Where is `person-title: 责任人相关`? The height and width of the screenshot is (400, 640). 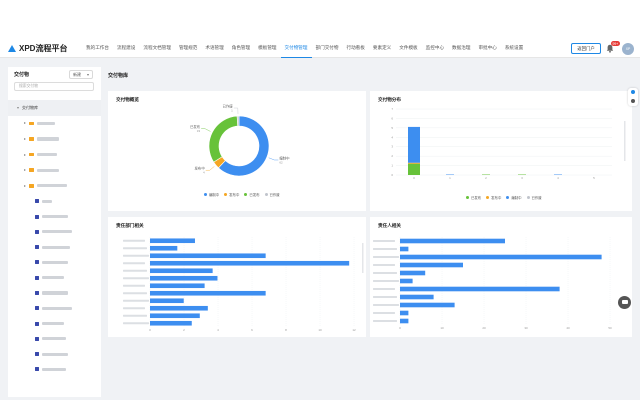
person-title: 责任人相关 is located at coordinates (389, 225).